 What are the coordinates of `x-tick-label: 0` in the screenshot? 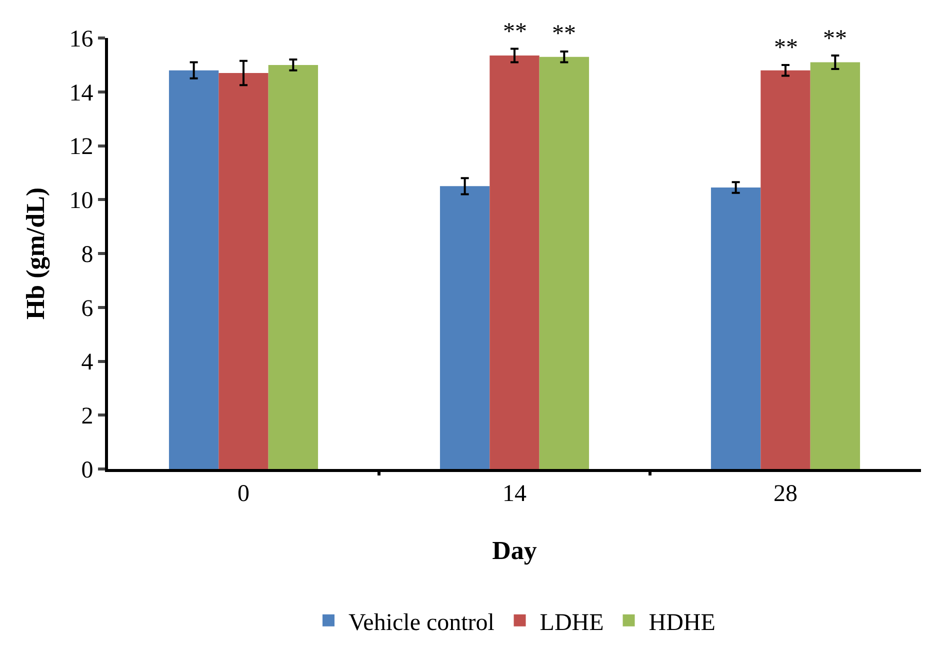 It's located at (244, 493).